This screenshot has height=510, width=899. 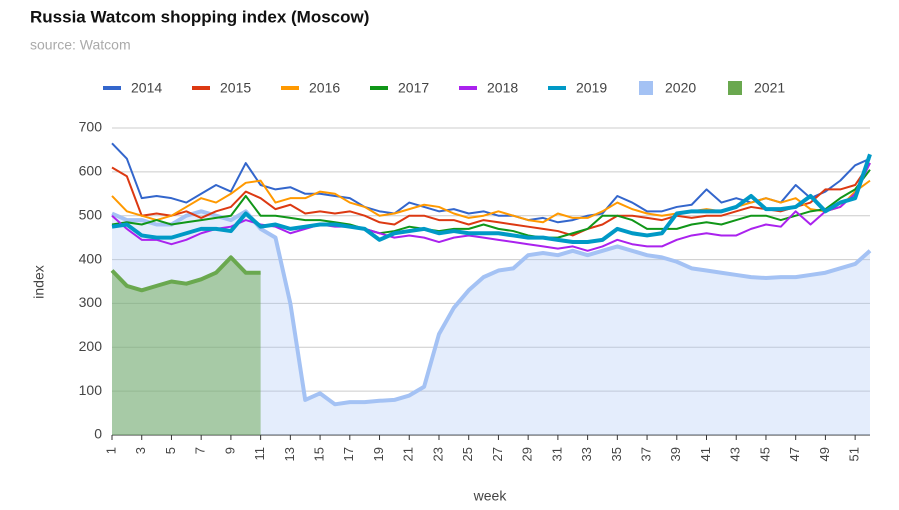 What do you see at coordinates (199, 16) in the screenshot?
I see `chart-title: Russia Watcom shopping index (Moscow)` at bounding box center [199, 16].